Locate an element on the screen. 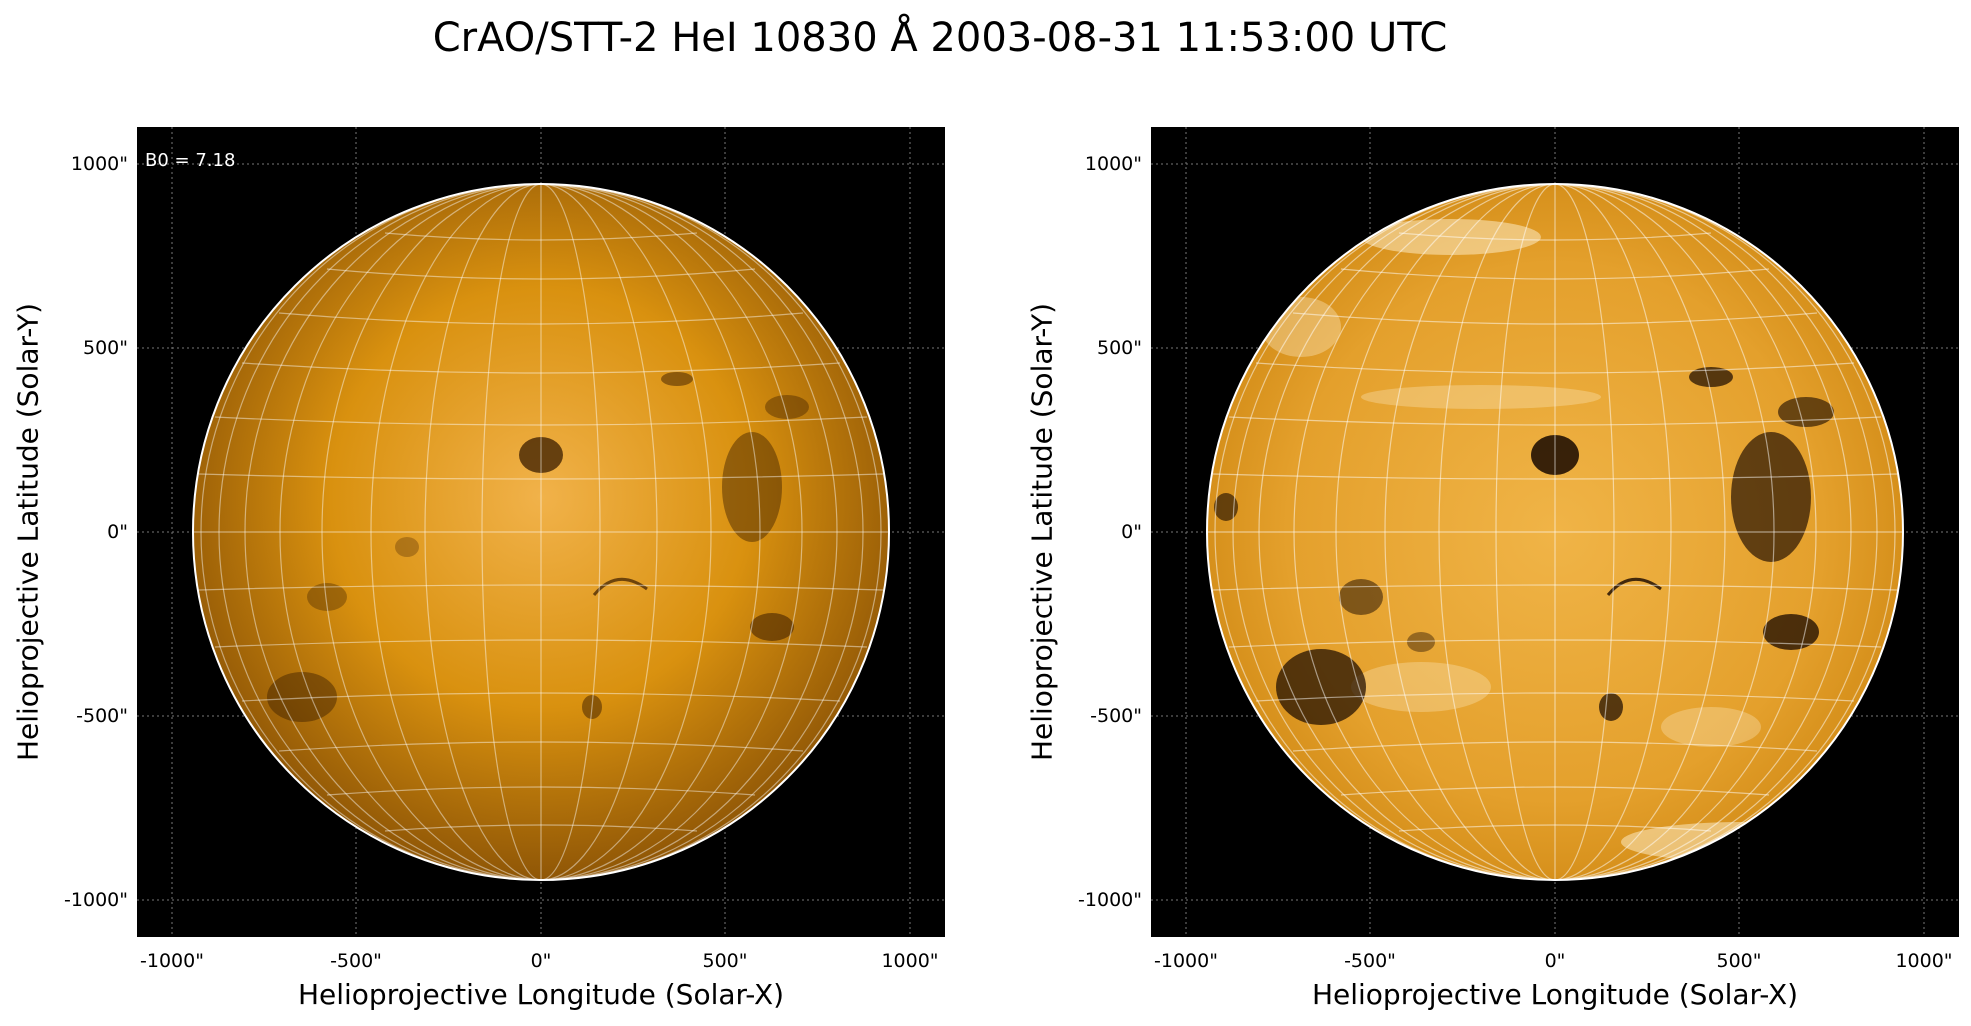  x-axis-label-right: Helioprojective Longitude (Solar-X) is located at coordinates (1555, 994).